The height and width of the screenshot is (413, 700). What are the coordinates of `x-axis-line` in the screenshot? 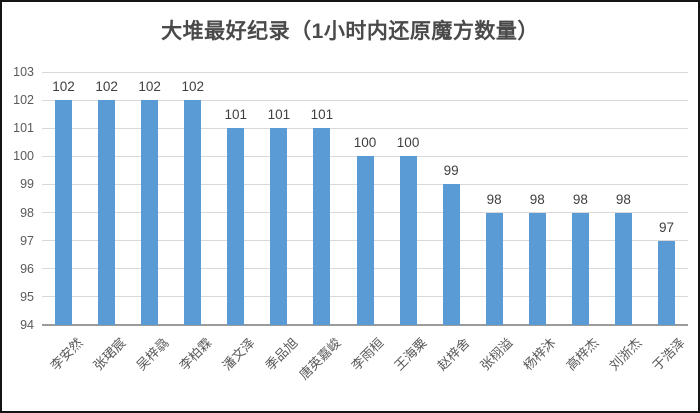 It's located at (365, 325).